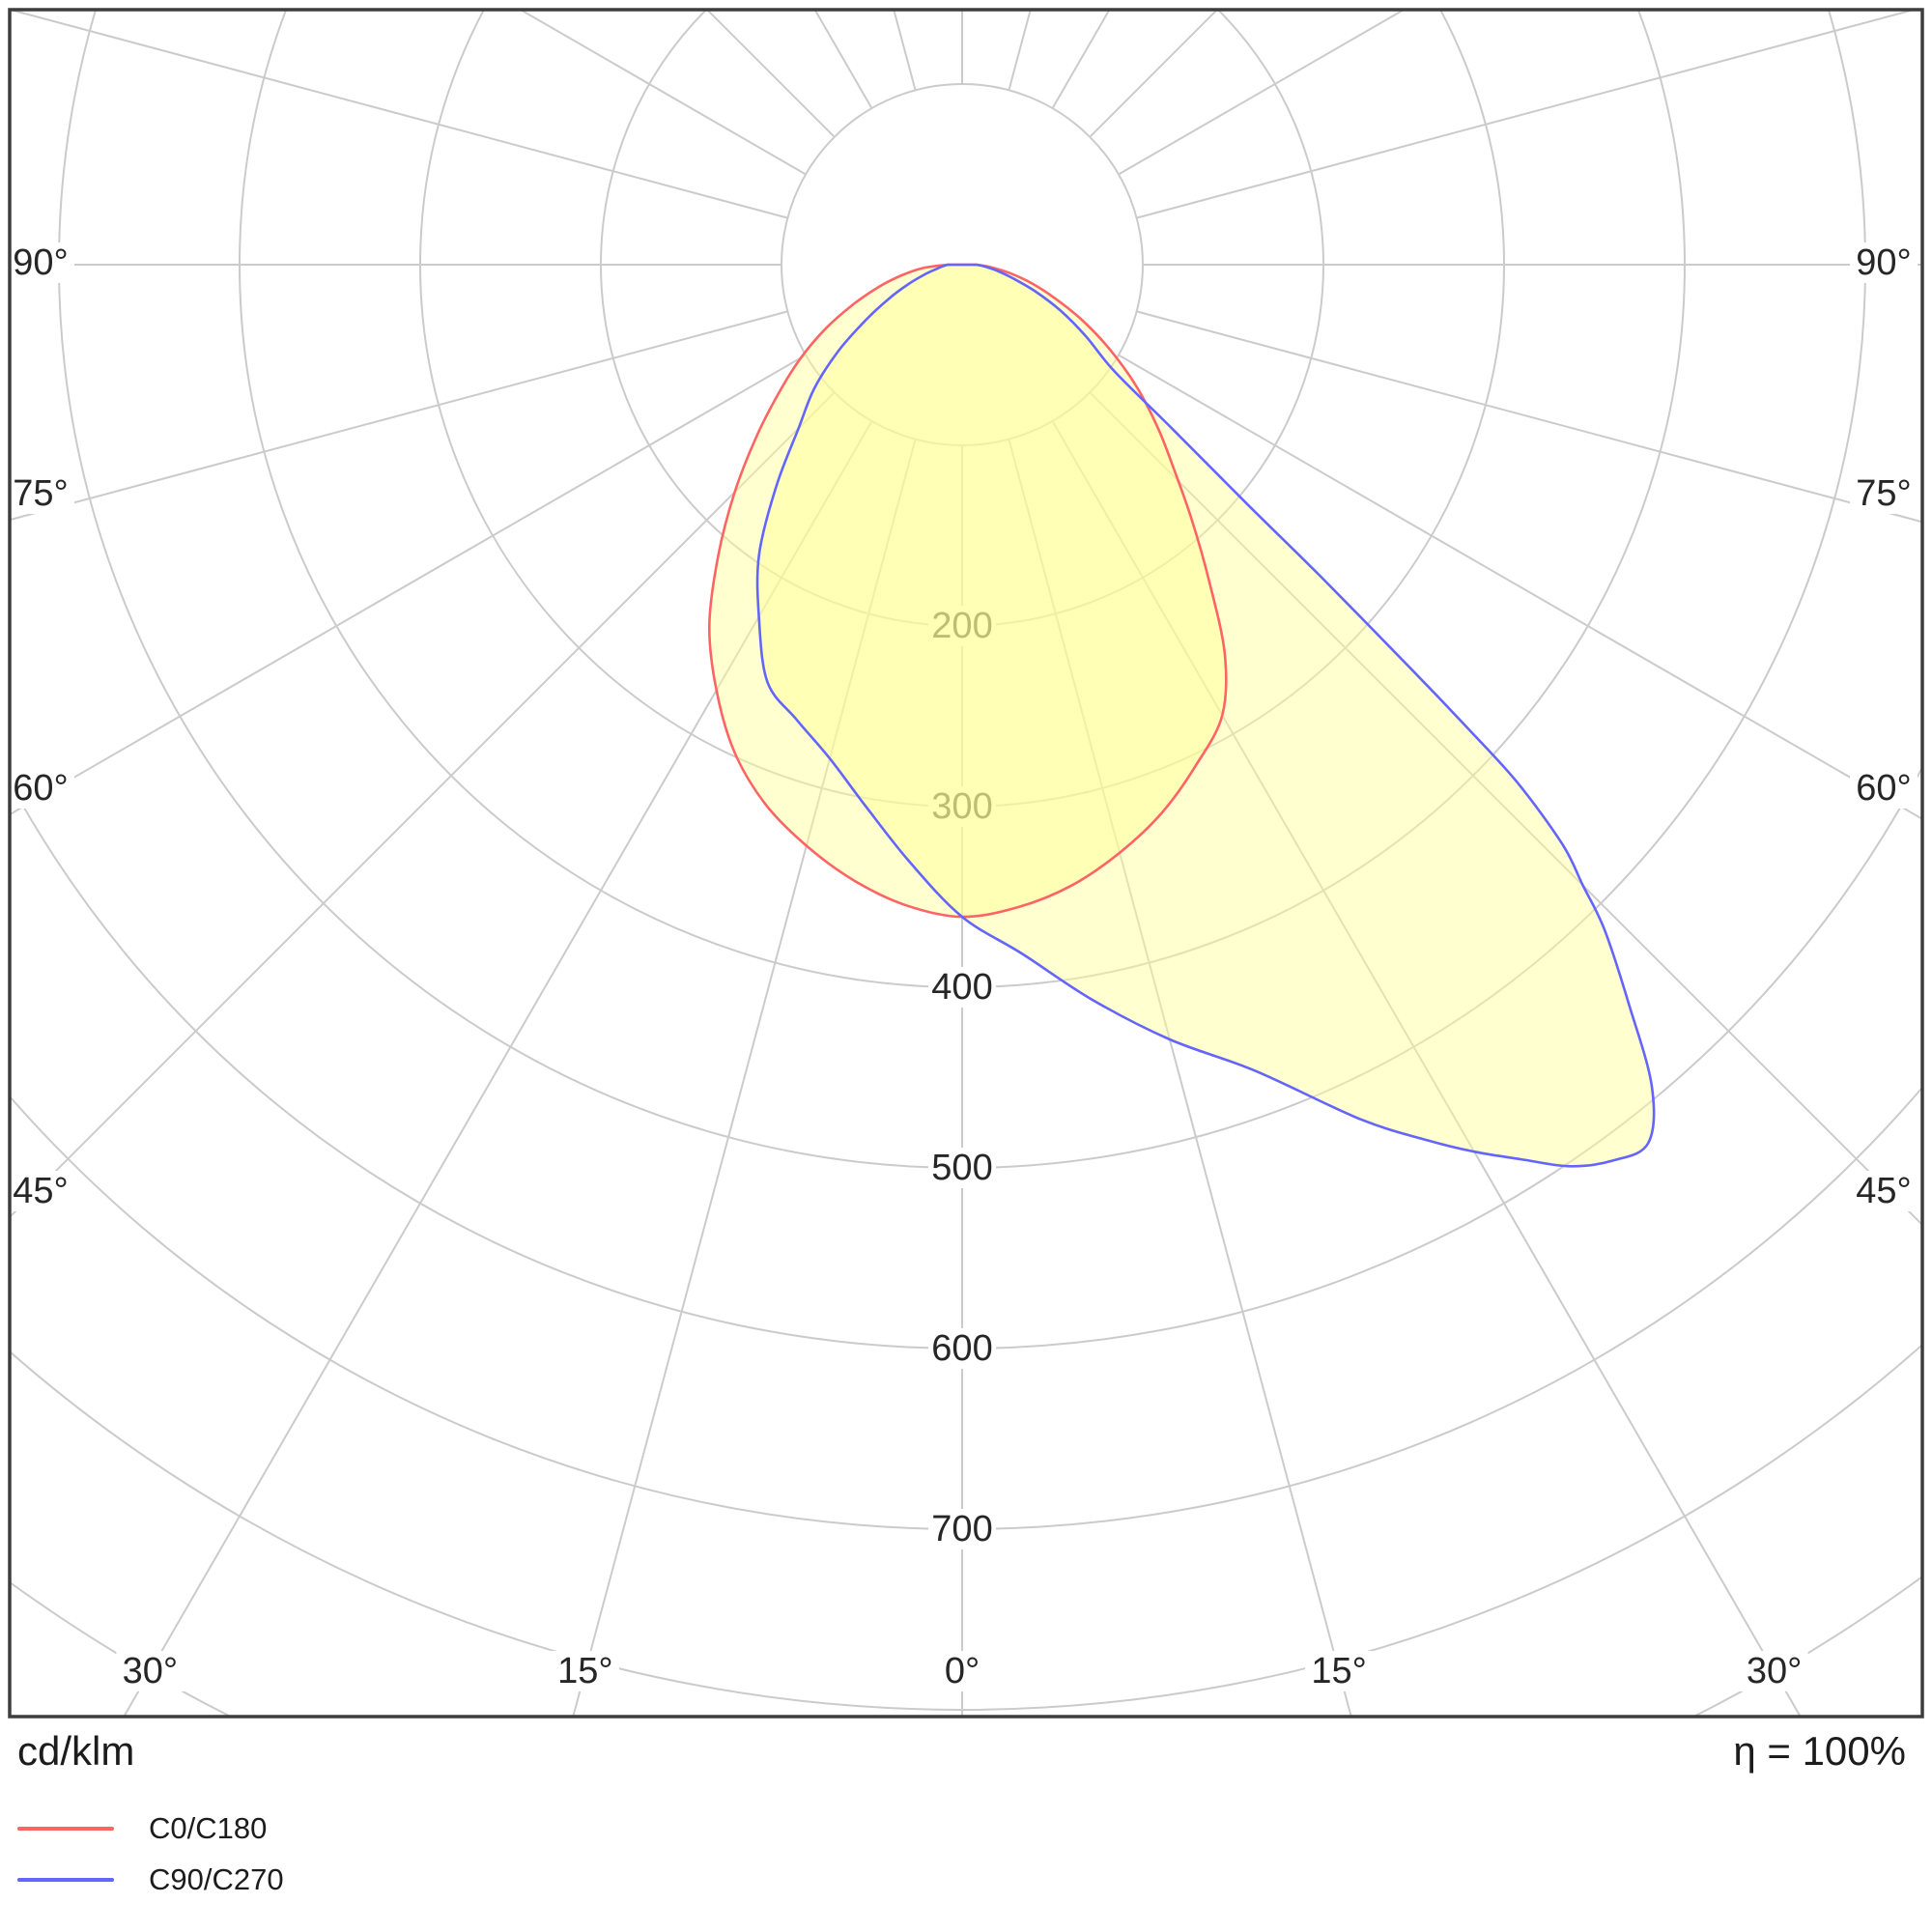 The height and width of the screenshot is (1932, 1932). I want to click on curve-C0C180, so click(967, 591).